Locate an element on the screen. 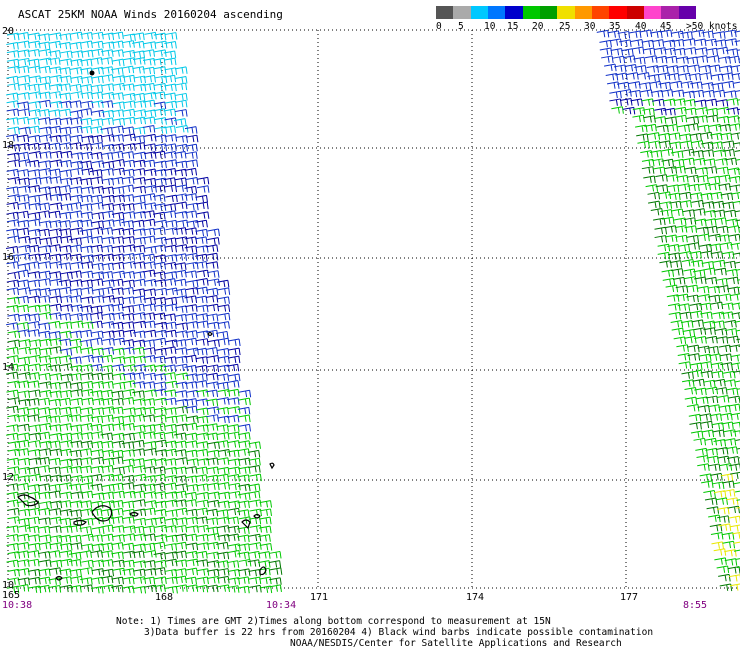 Image resolution: width=740 pixels, height=650 pixels. lat-label-18: 18 is located at coordinates (8, 145).